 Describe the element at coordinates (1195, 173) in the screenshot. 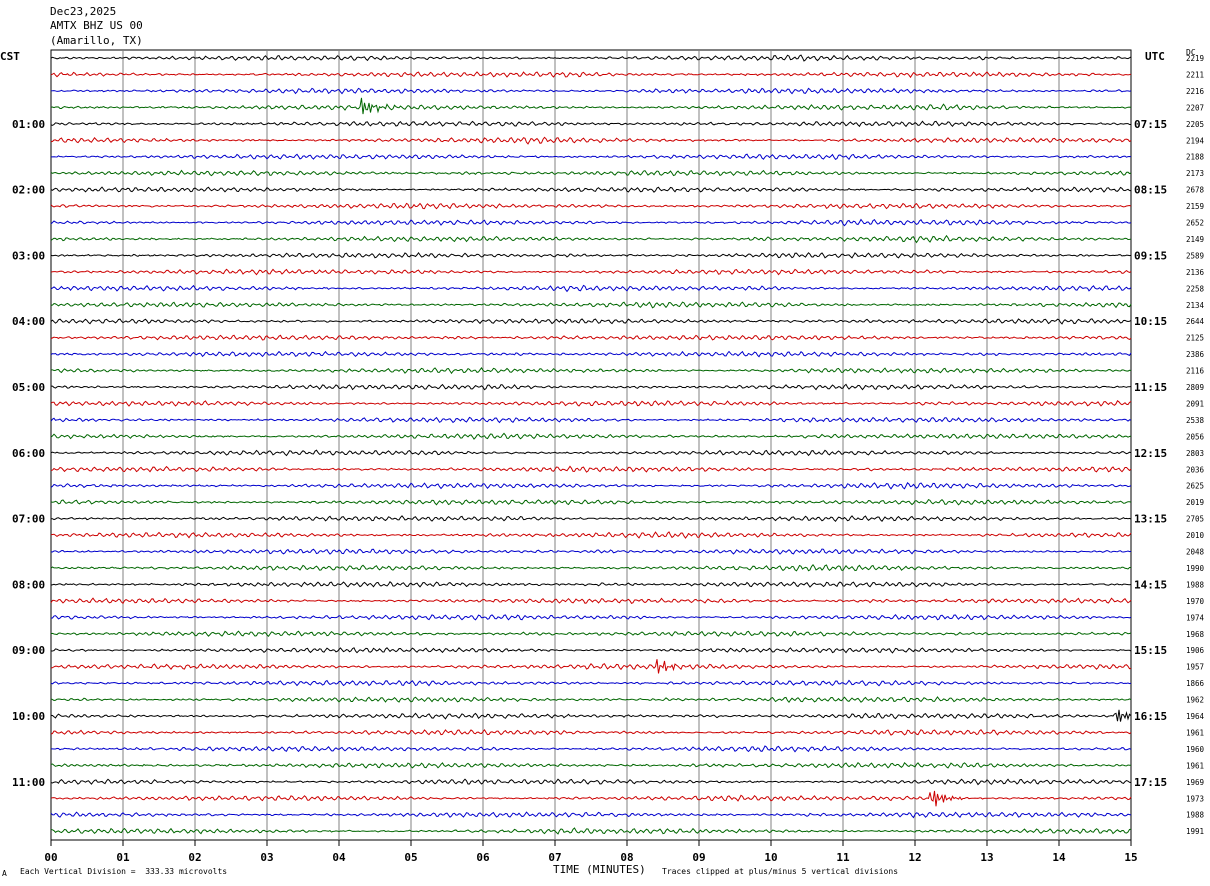

I see `dc-value-label: 2173` at that location.